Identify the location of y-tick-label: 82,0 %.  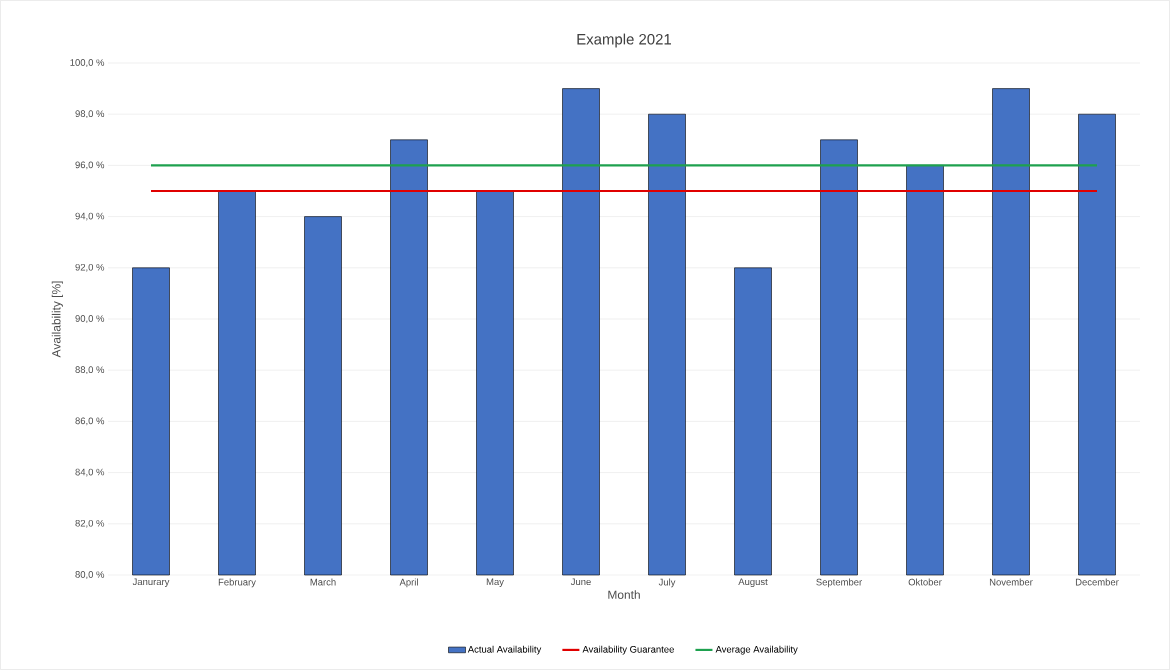
(90, 523).